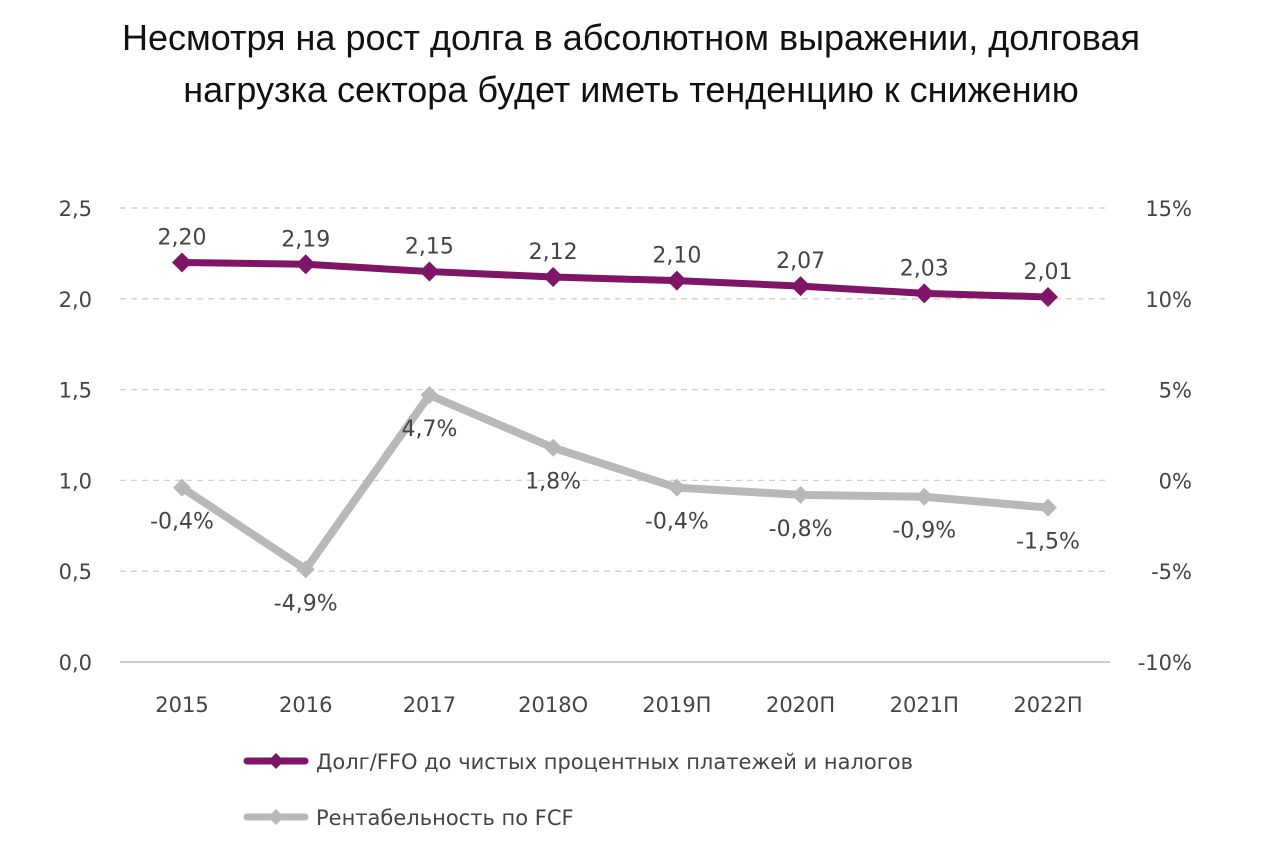  What do you see at coordinates (1175, 391) in the screenshot?
I see `y-right-tick-label: 5%` at bounding box center [1175, 391].